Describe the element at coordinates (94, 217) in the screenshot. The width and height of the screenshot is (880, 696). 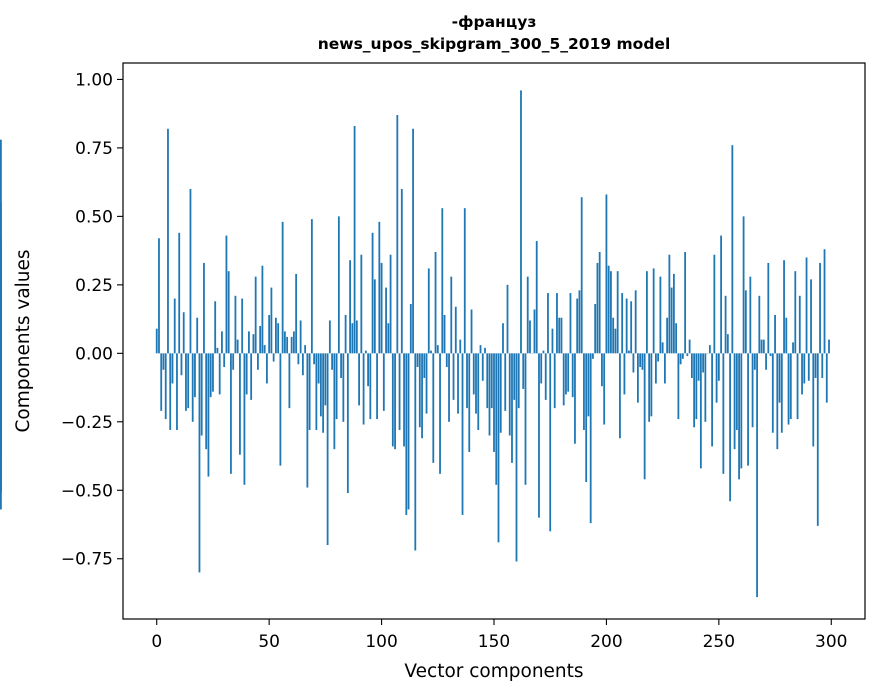
I see `y-tick-label: 0.50` at that location.